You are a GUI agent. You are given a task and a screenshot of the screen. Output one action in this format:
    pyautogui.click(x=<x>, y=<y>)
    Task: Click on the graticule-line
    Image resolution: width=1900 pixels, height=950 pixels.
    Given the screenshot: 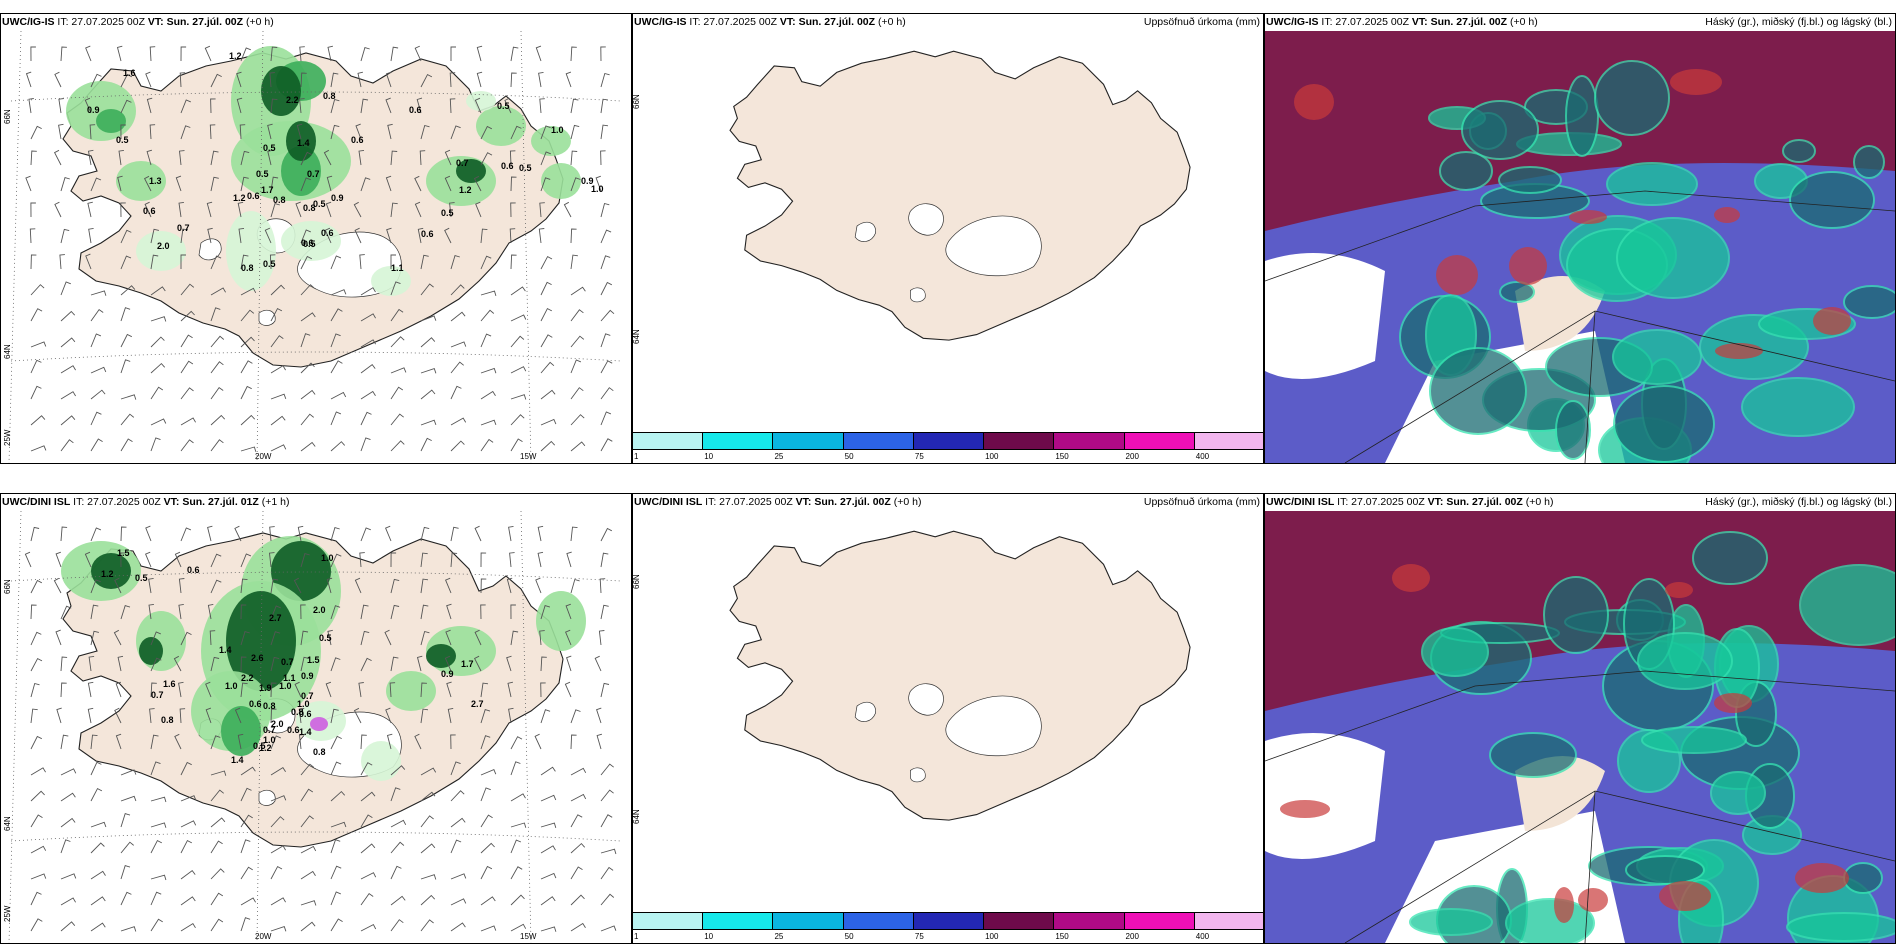 What is the action you would take?
    pyautogui.click(x=526, y=727)
    